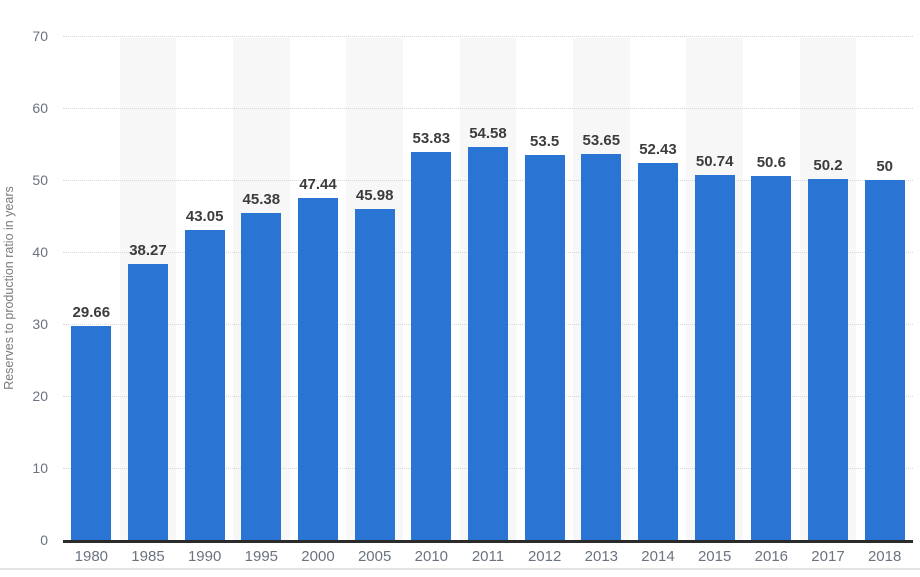 The width and height of the screenshot is (920, 577). What do you see at coordinates (40, 396) in the screenshot?
I see `y-tick-label: 20` at bounding box center [40, 396].